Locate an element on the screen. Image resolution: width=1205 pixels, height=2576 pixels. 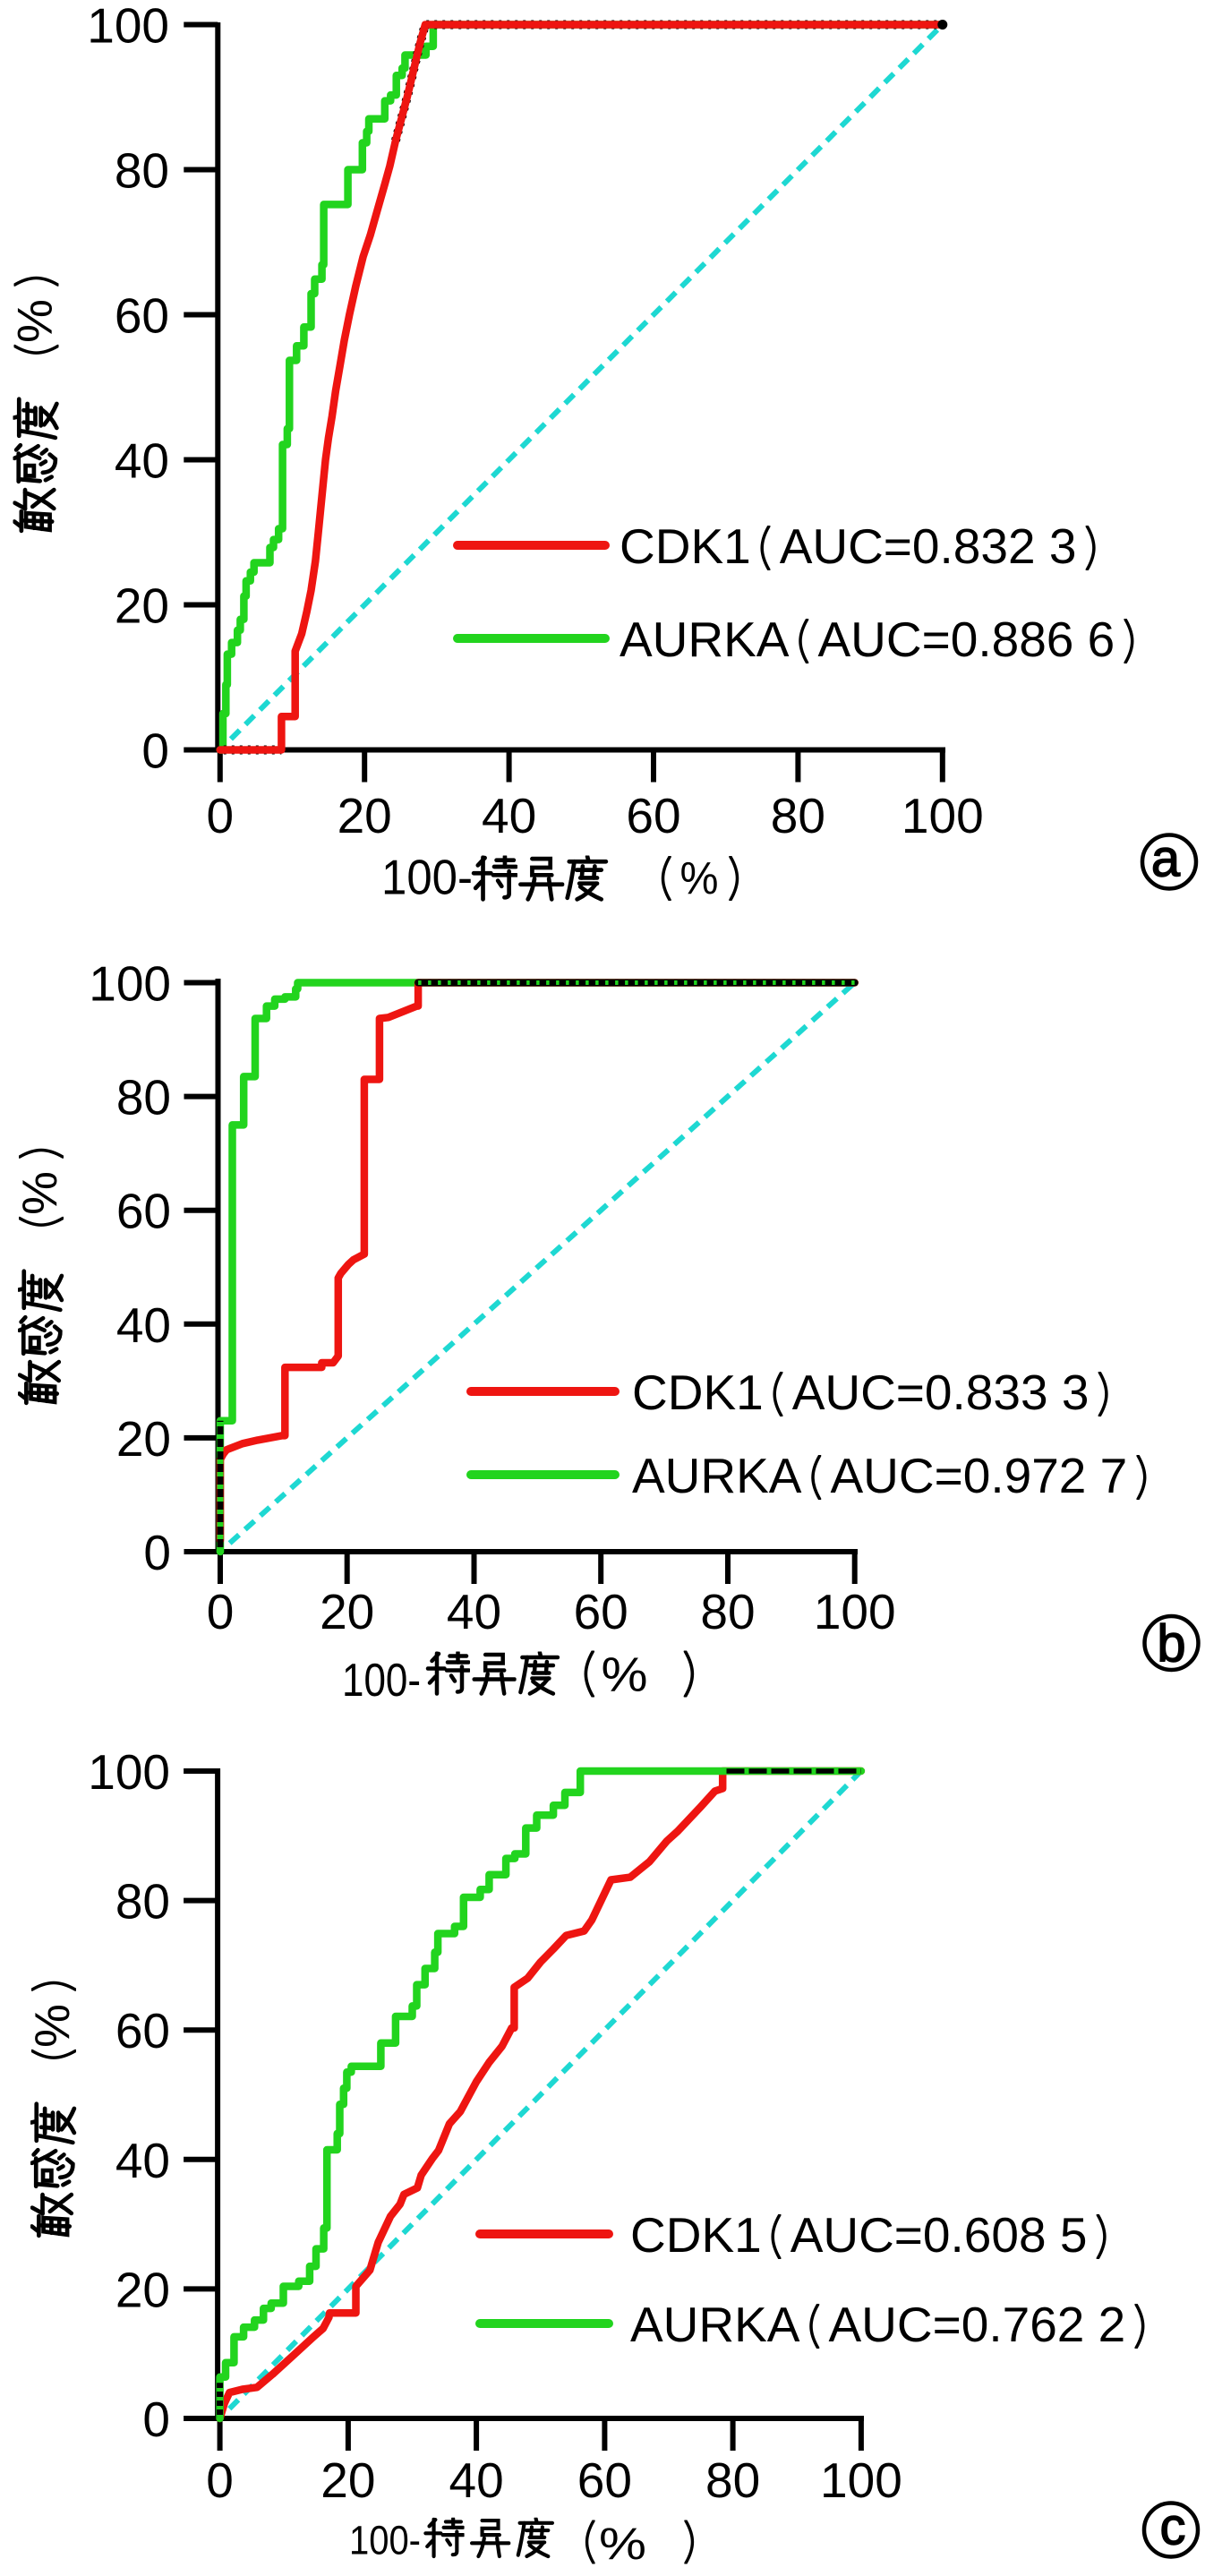
svg-text: AUC=0.972 7 is located at coordinates (980, 1476).